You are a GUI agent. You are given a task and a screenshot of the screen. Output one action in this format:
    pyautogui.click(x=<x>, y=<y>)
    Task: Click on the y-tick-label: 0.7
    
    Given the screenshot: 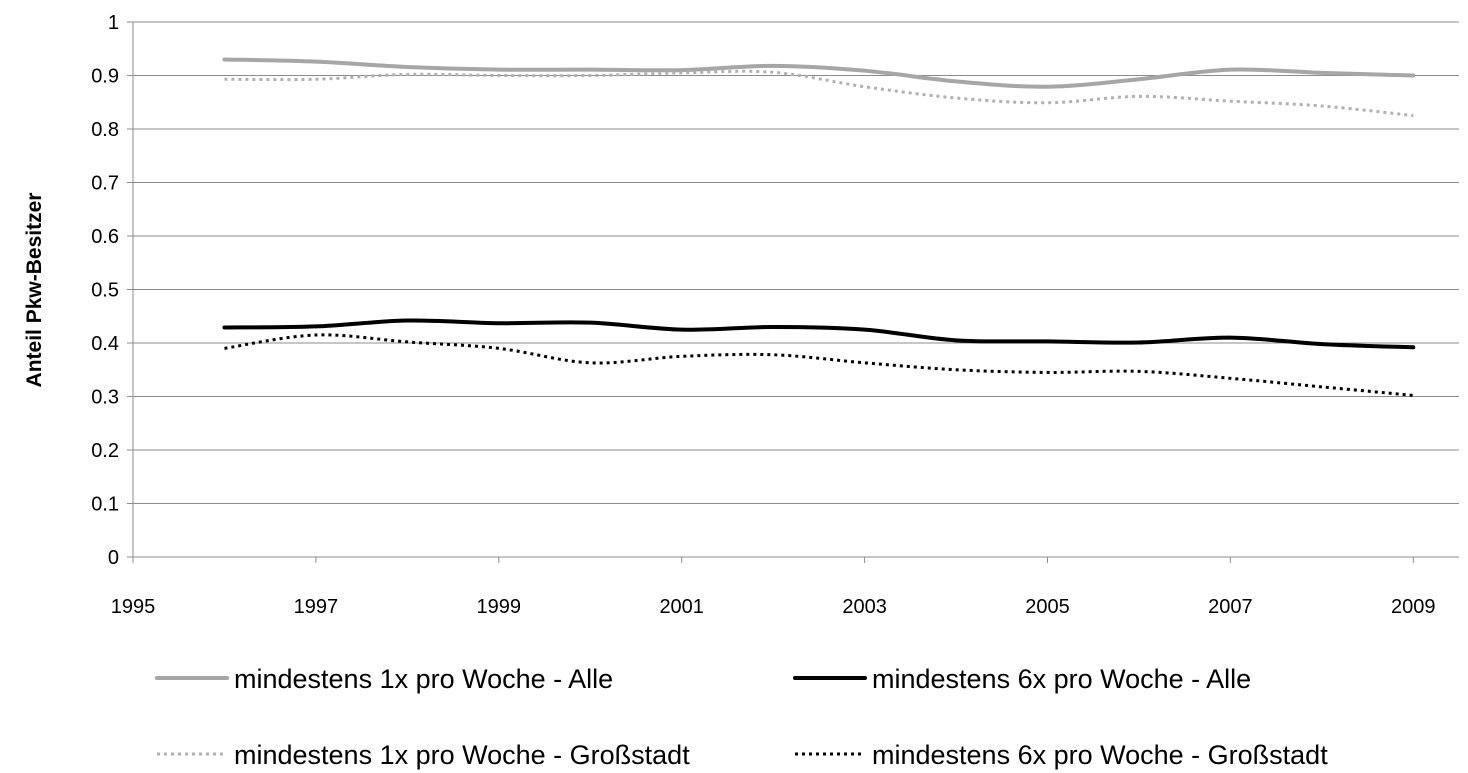 What is the action you would take?
    pyautogui.click(x=105, y=184)
    